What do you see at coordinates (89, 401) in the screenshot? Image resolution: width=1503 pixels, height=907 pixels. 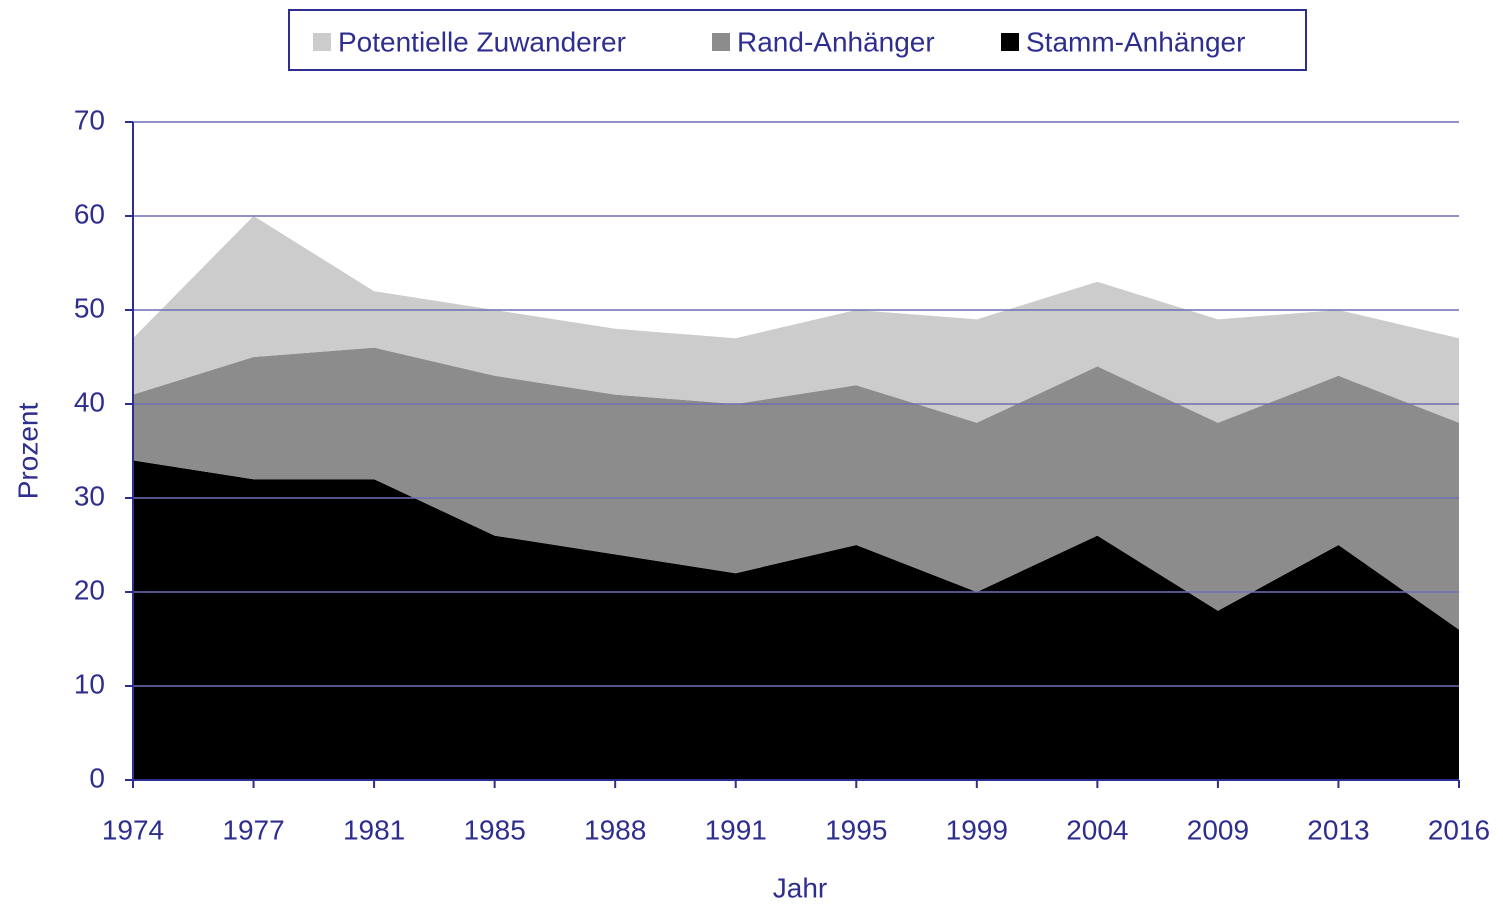 I see `y-tick-label: 40` at bounding box center [89, 401].